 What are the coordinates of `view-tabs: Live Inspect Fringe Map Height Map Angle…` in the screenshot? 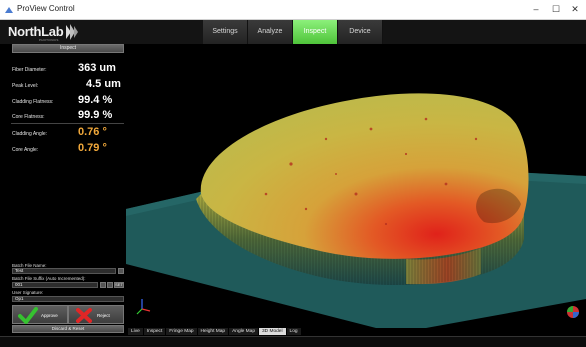 It's located at (356, 332).